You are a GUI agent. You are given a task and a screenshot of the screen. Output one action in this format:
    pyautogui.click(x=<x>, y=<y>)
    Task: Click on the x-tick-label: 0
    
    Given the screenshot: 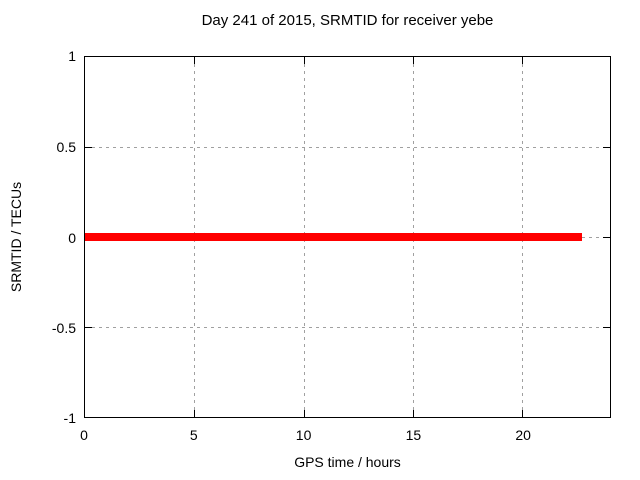 What is the action you would take?
    pyautogui.click(x=84, y=435)
    